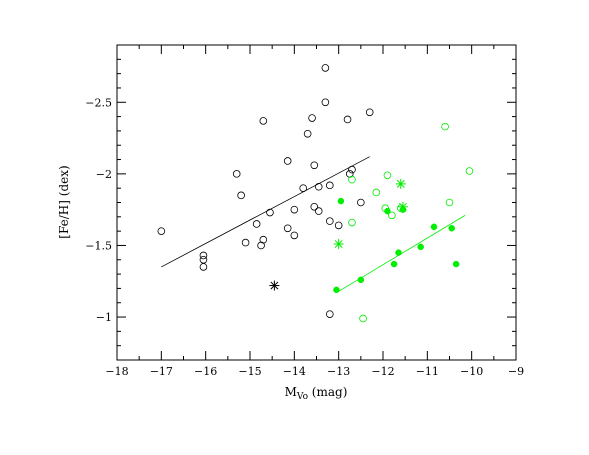 The image size is (589, 455). Describe the element at coordinates (104, 317) in the screenshot. I see `y-tick-label: −1` at that location.